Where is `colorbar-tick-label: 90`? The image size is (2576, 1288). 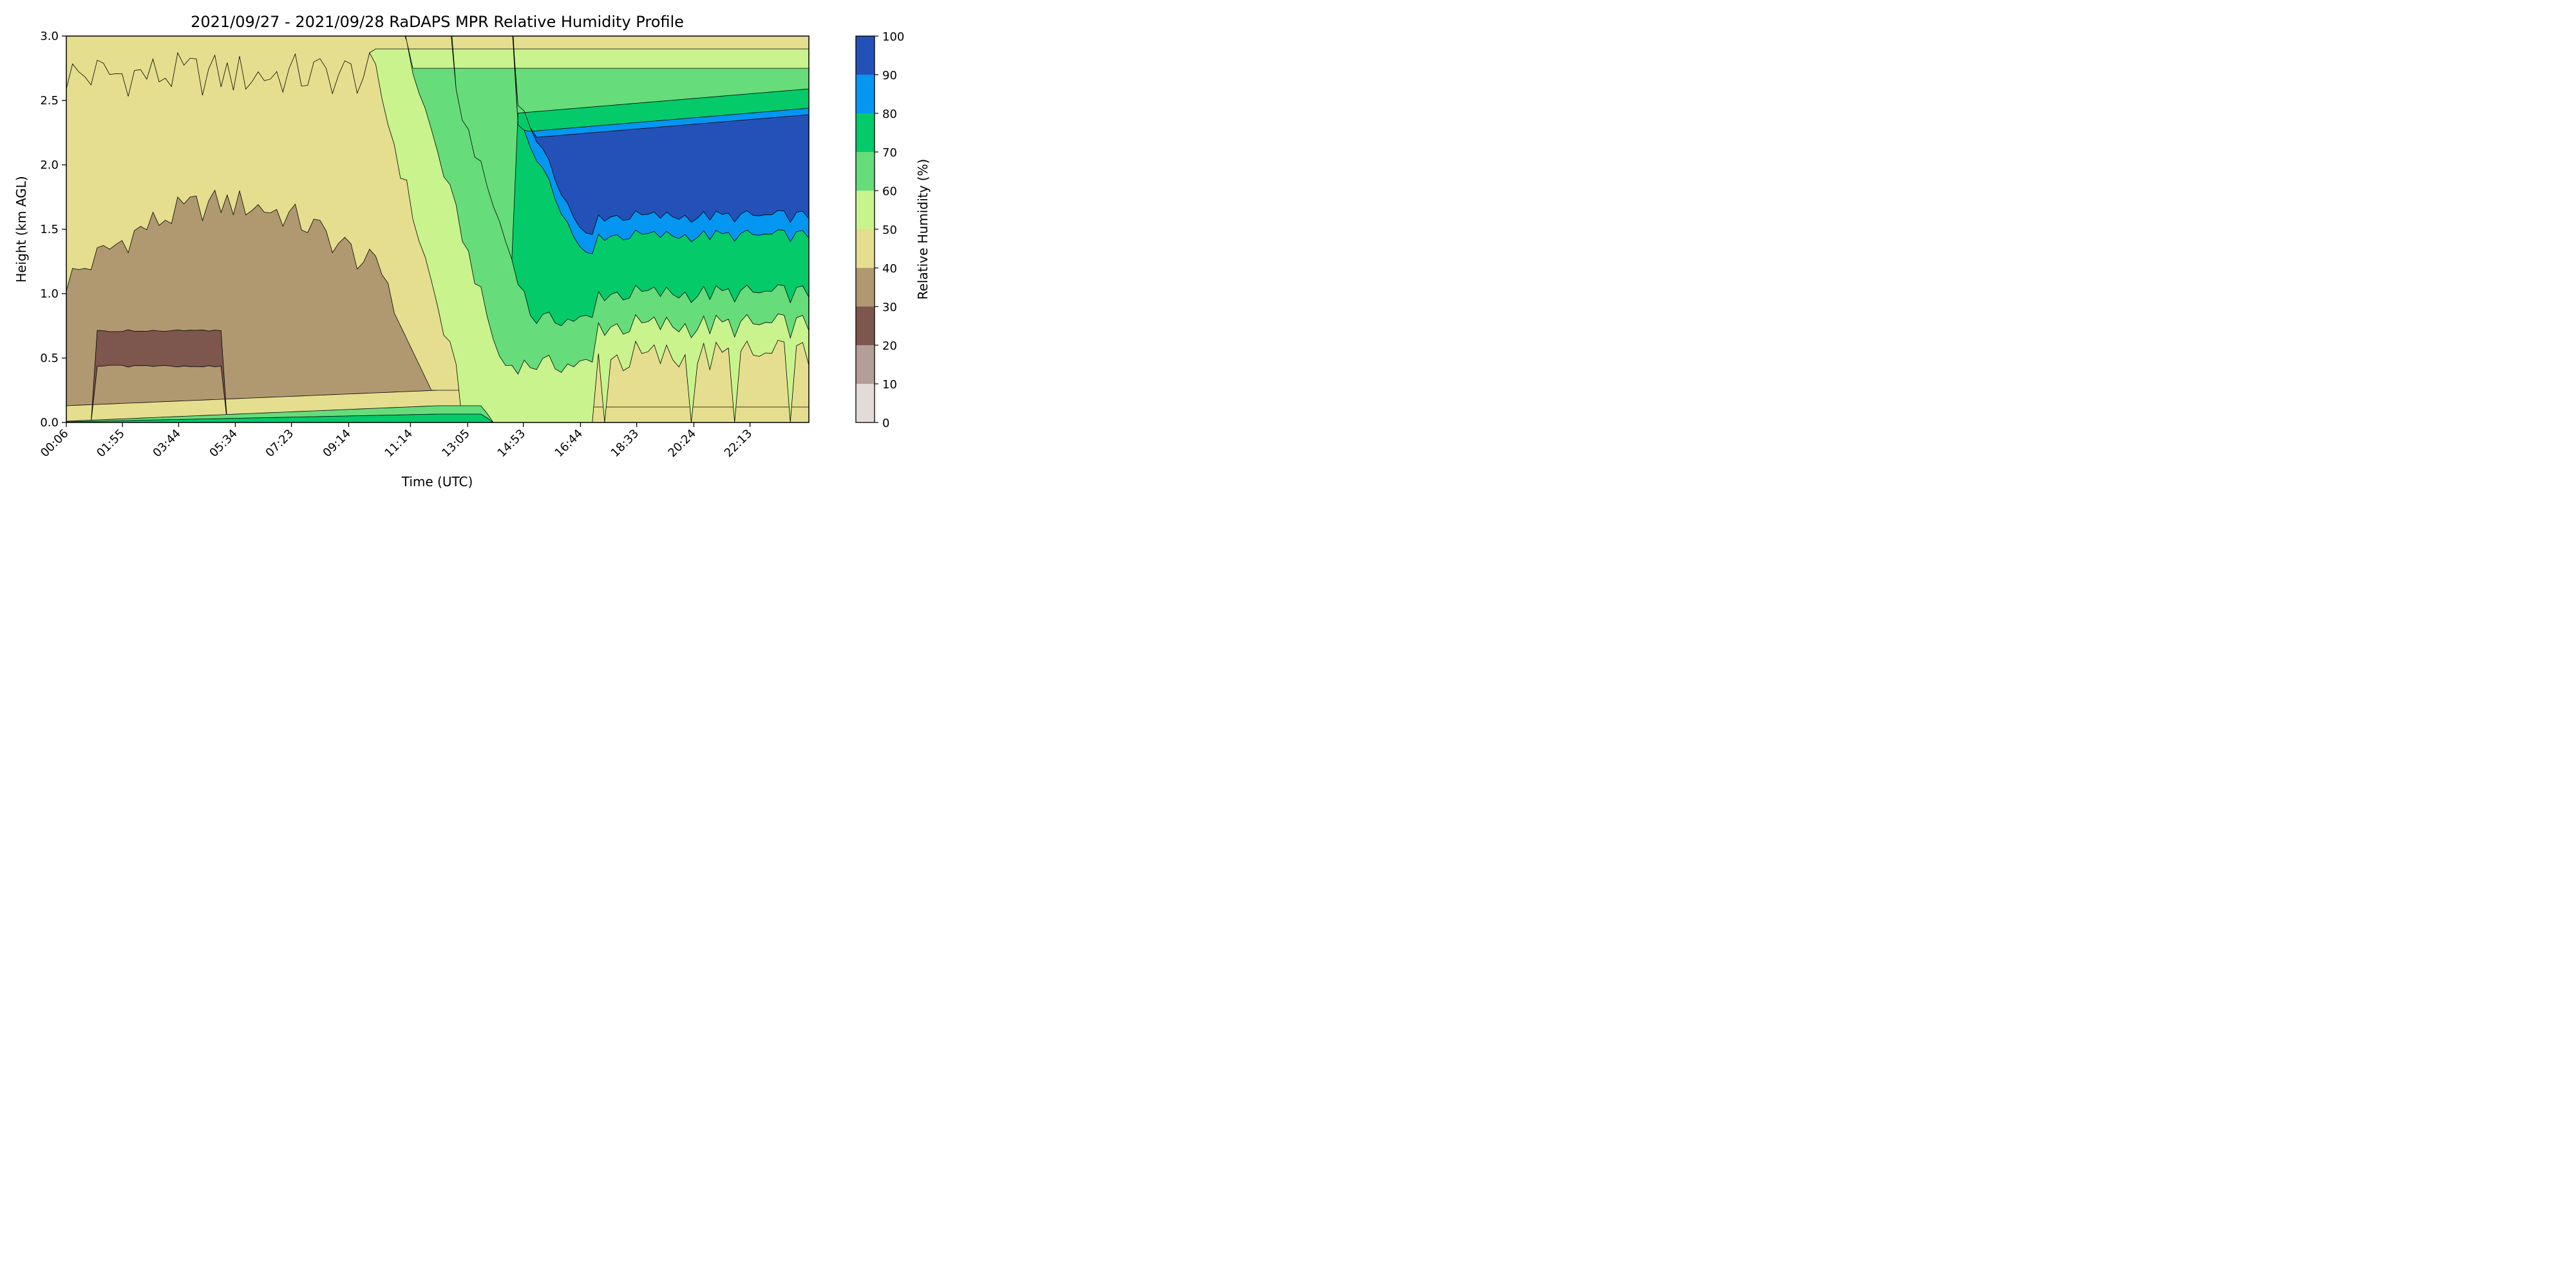 colorbar-tick-label: 90 is located at coordinates (889, 75).